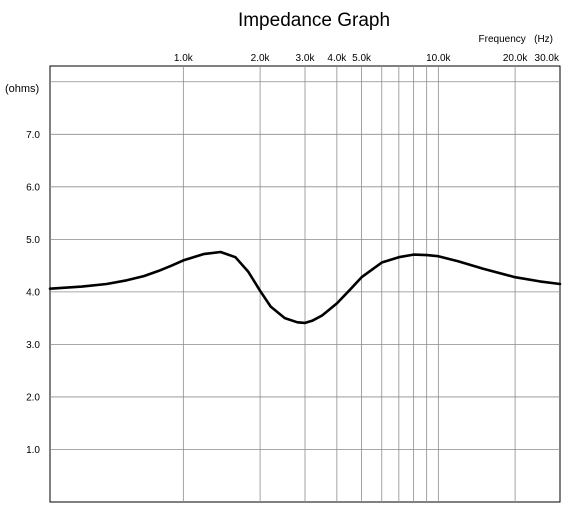  What do you see at coordinates (33, 240) in the screenshot?
I see `y-tick-label: 5.0` at bounding box center [33, 240].